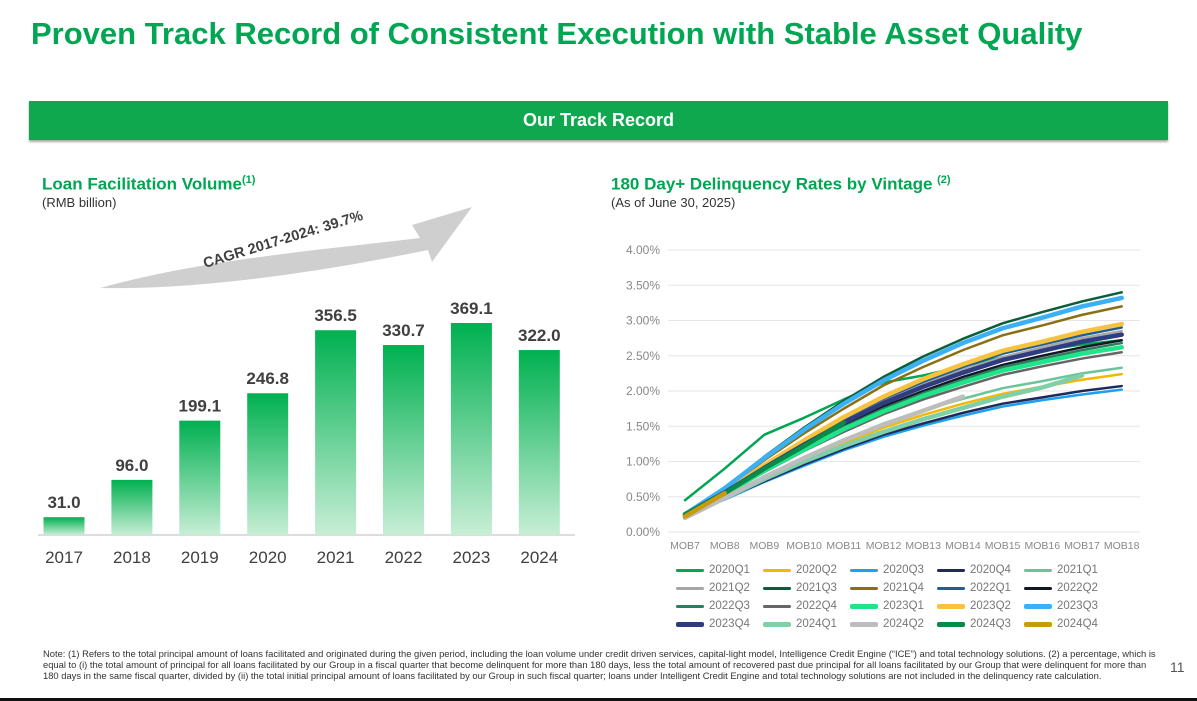  I want to click on legend-label: 2023Q3, so click(1077, 606).